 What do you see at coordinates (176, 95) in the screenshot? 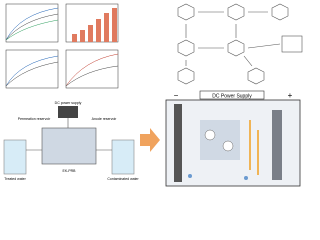
I see `sign: −` at bounding box center [176, 95].